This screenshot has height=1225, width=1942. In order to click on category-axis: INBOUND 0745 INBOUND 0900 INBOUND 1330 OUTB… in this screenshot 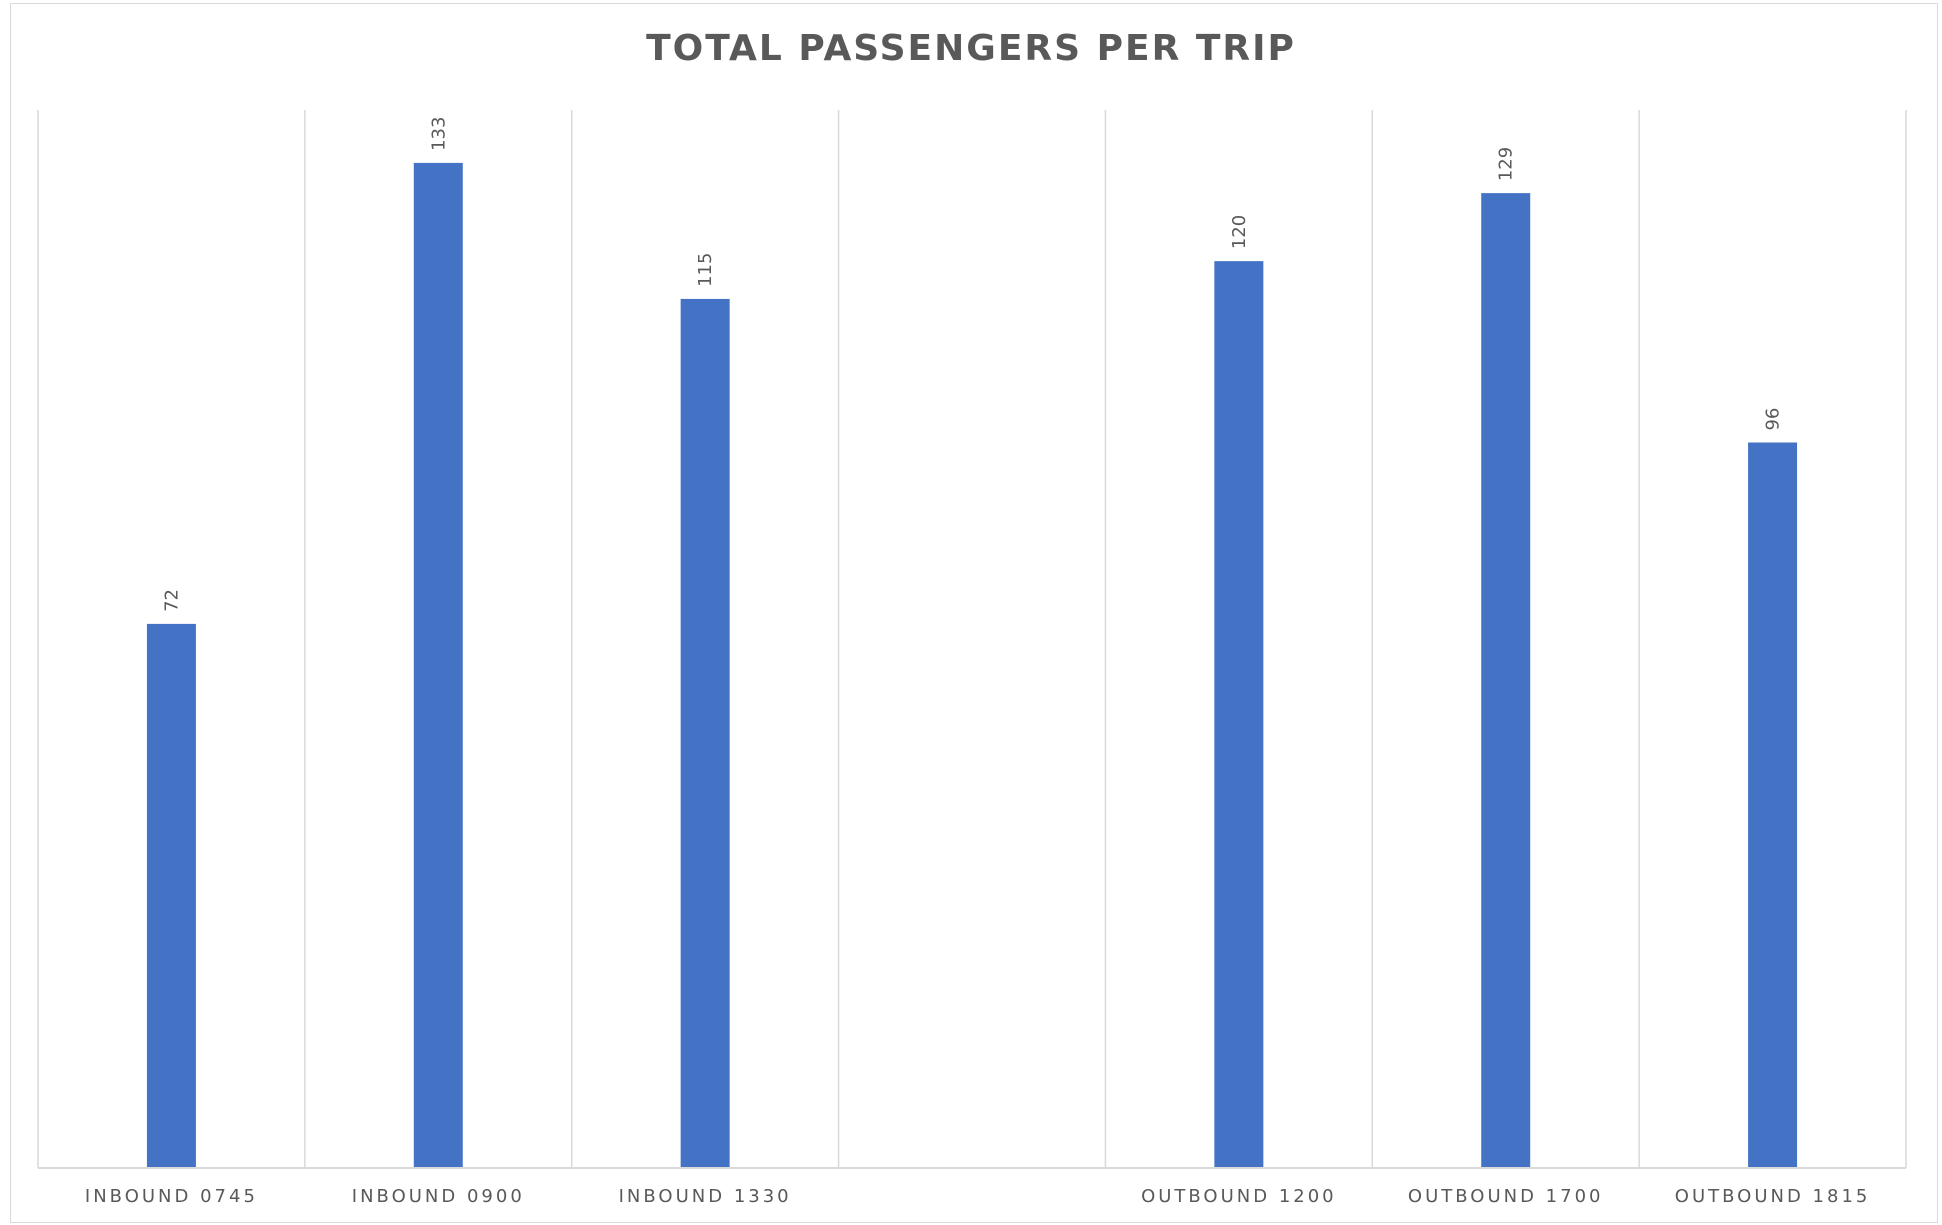, I will do `click(972, 1187)`.